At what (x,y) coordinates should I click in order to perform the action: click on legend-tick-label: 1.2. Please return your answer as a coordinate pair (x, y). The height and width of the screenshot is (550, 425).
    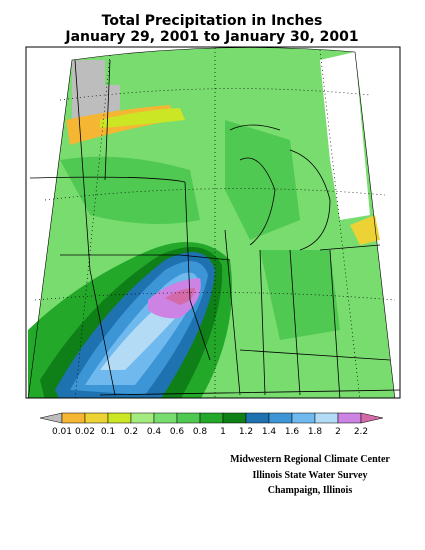
    Looking at the image, I should click on (246, 432).